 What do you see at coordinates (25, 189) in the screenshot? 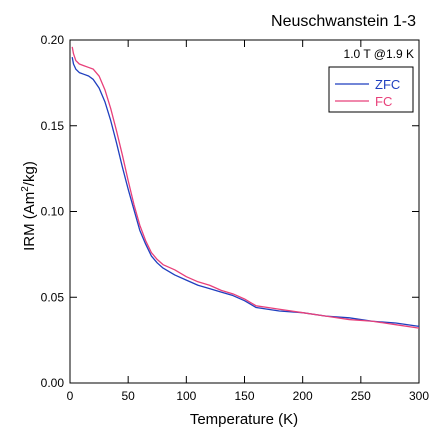
I see `y-axis-label-superscript: 2` at bounding box center [25, 189].